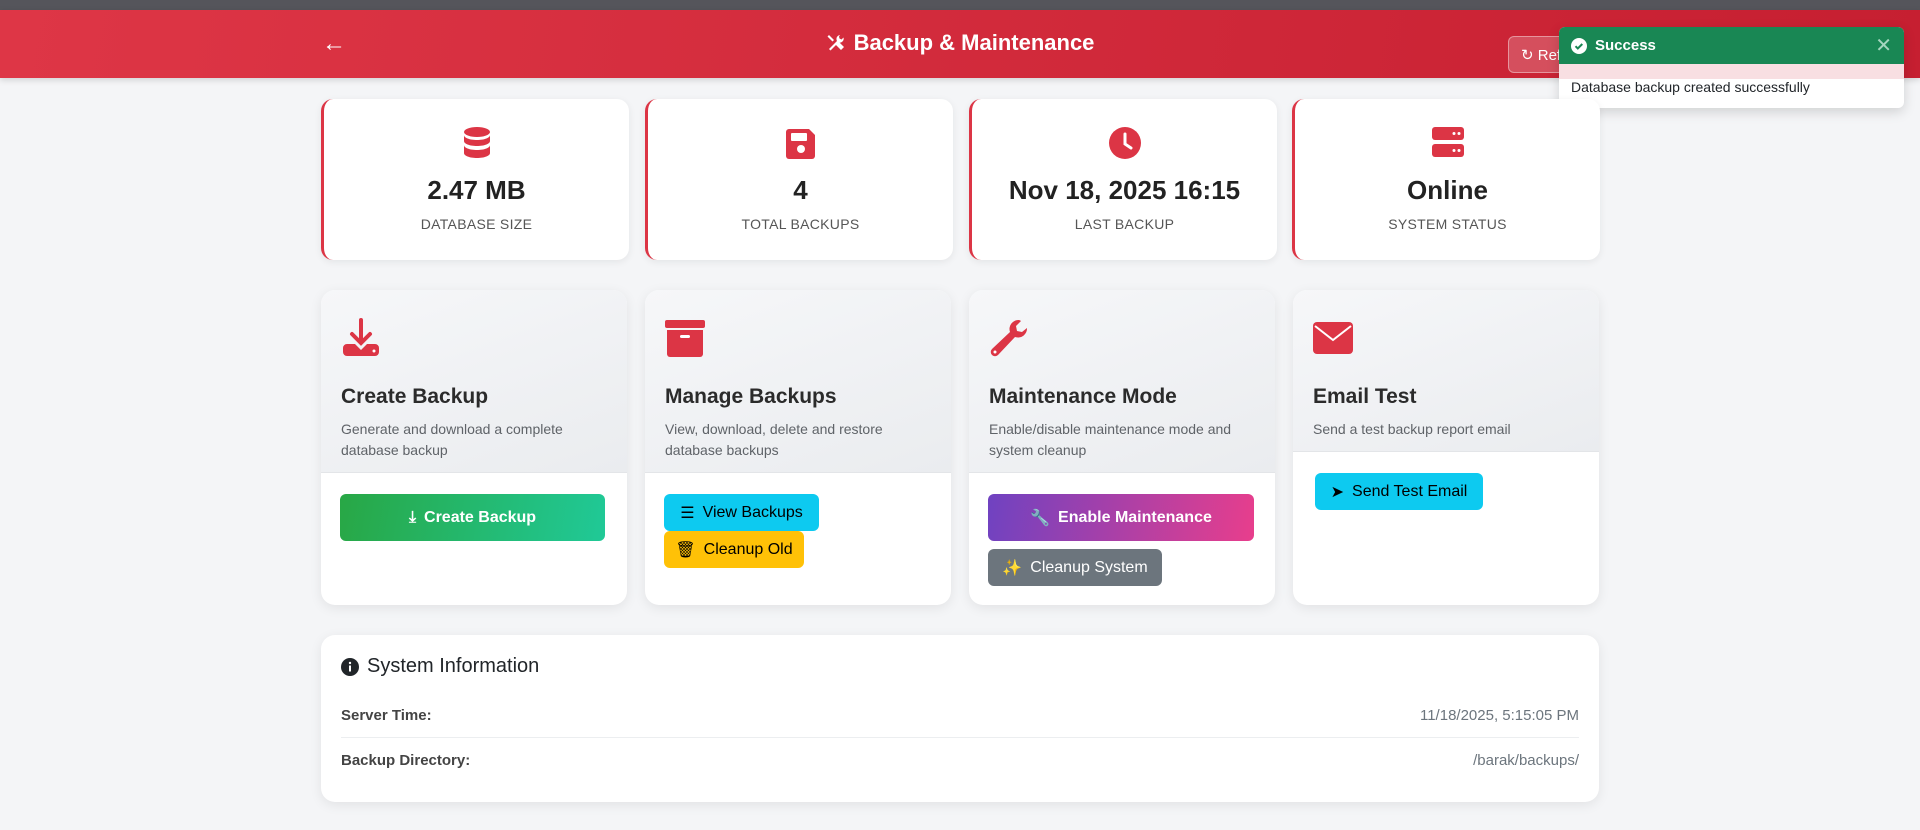 The image size is (1920, 830). Describe the element at coordinates (1040, 518) in the screenshot. I see `wrench-icon: 🔧` at that location.